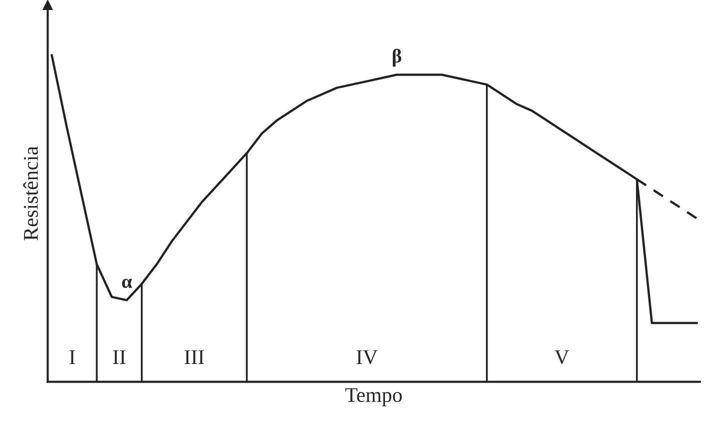 This screenshot has width=712, height=430. I want to click on annotation: V, so click(562, 357).